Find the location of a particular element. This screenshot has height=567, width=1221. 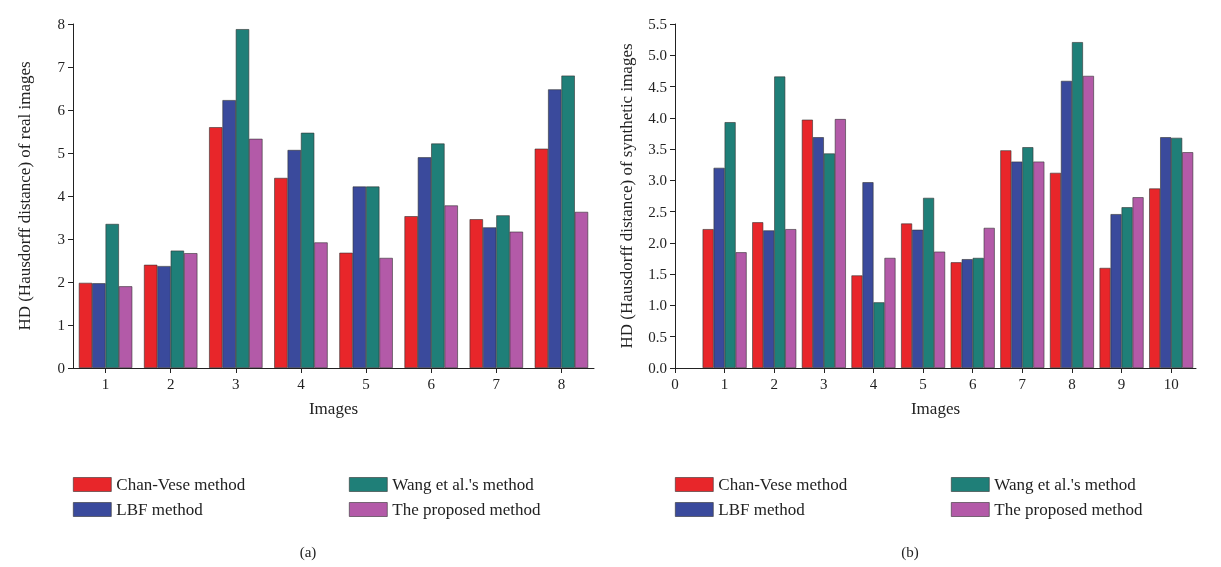

y-tick-label: 1.5 is located at coordinates (657, 274).